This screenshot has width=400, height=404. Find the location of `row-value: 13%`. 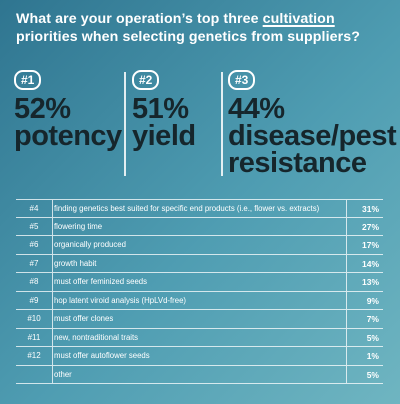

row-value: 13% is located at coordinates (370, 282).